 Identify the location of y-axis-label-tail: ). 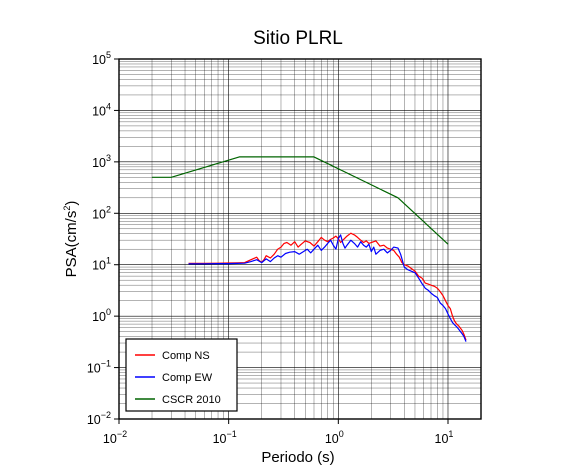
(71, 203).